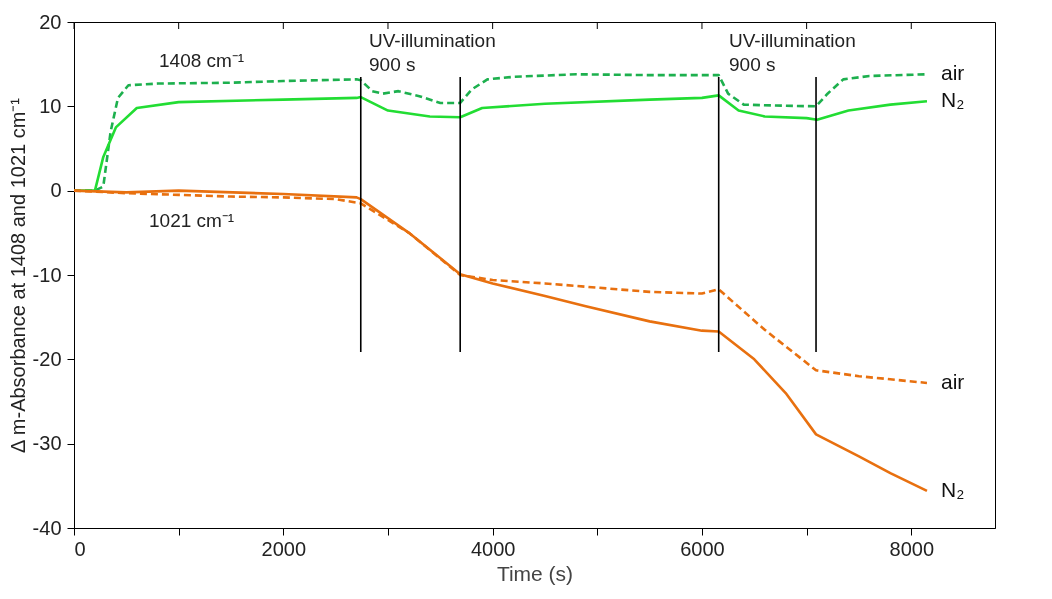 The image size is (1052, 599). I want to click on x-tick-label: 8000, so click(912, 548).